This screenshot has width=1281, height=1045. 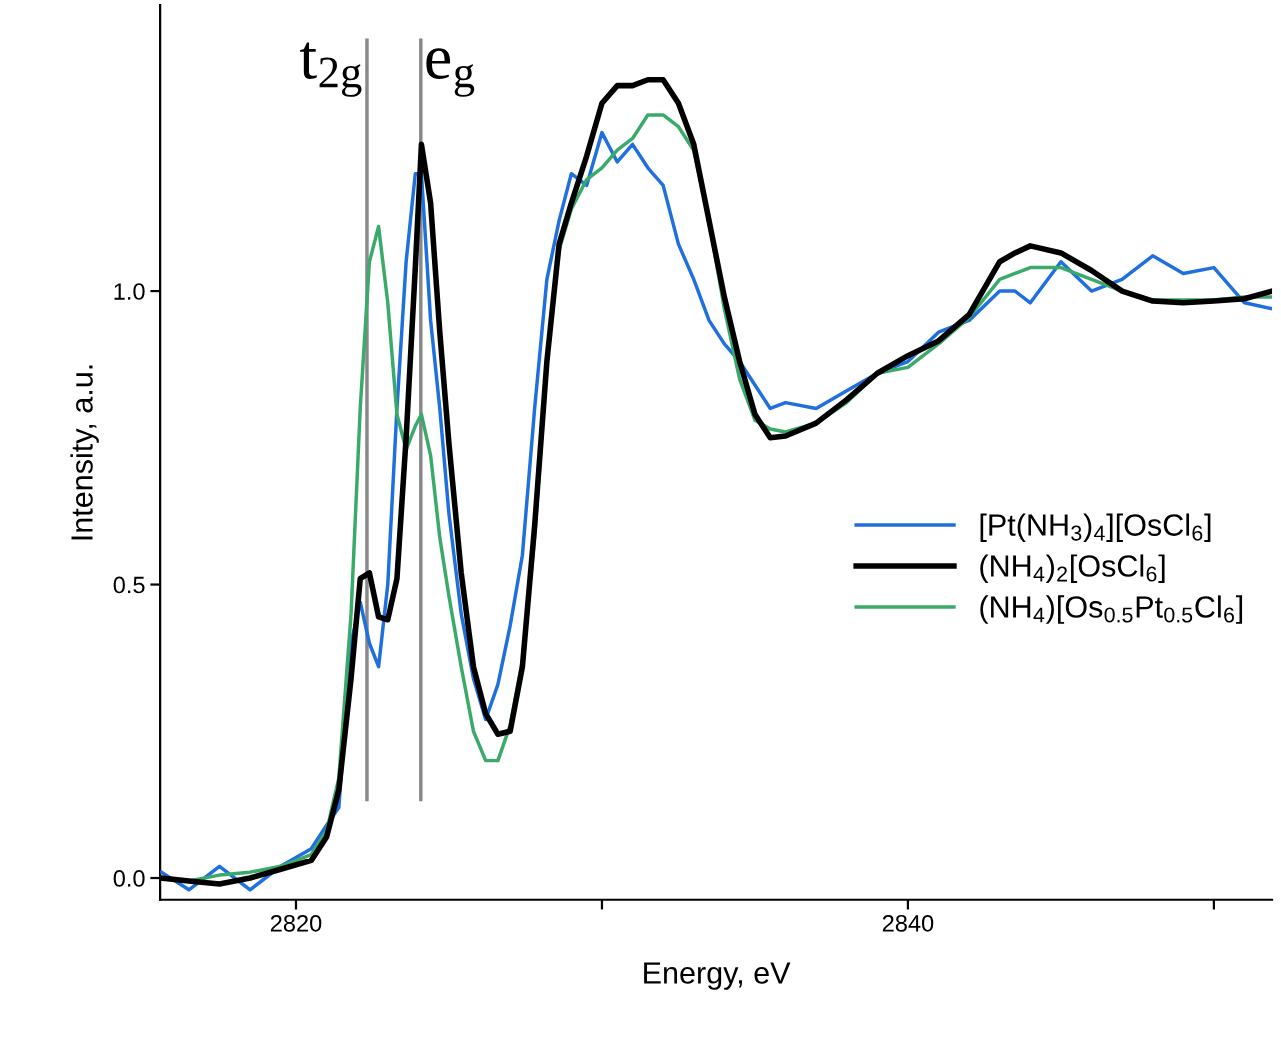 What do you see at coordinates (129, 878) in the screenshot?
I see `y-tick-label: 0.0` at bounding box center [129, 878].